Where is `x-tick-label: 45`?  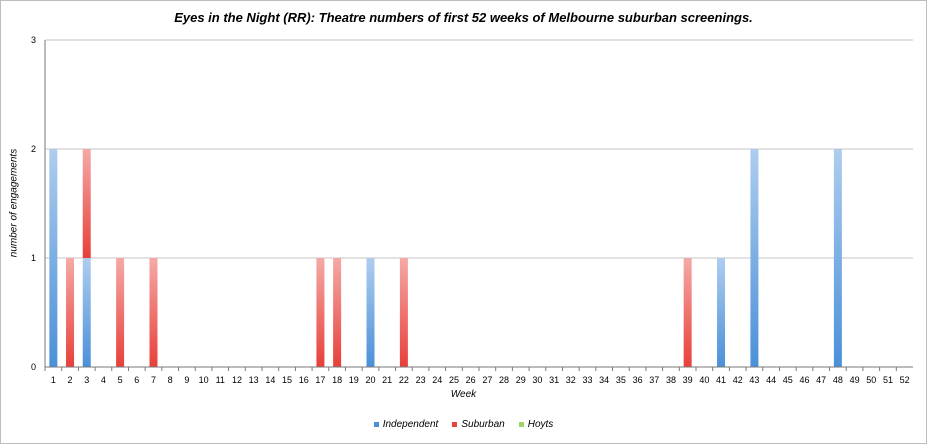 x-tick-label: 45 is located at coordinates (788, 380).